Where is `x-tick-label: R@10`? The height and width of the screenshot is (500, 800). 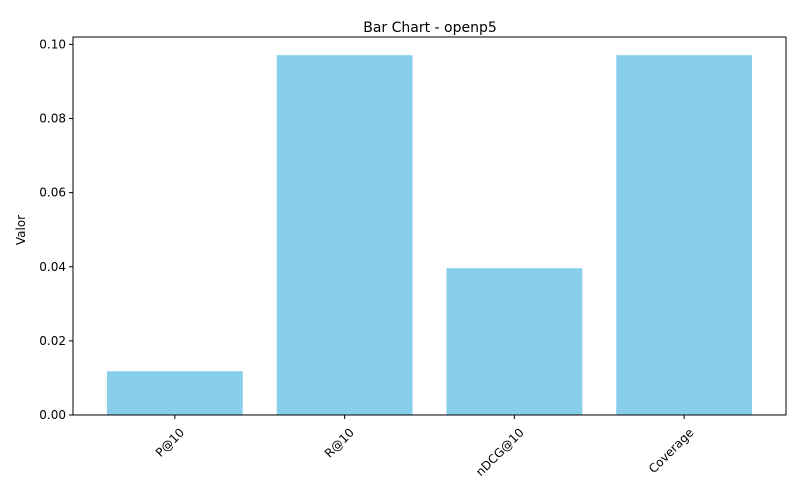 x-tick-label: R@10 is located at coordinates (339, 442).